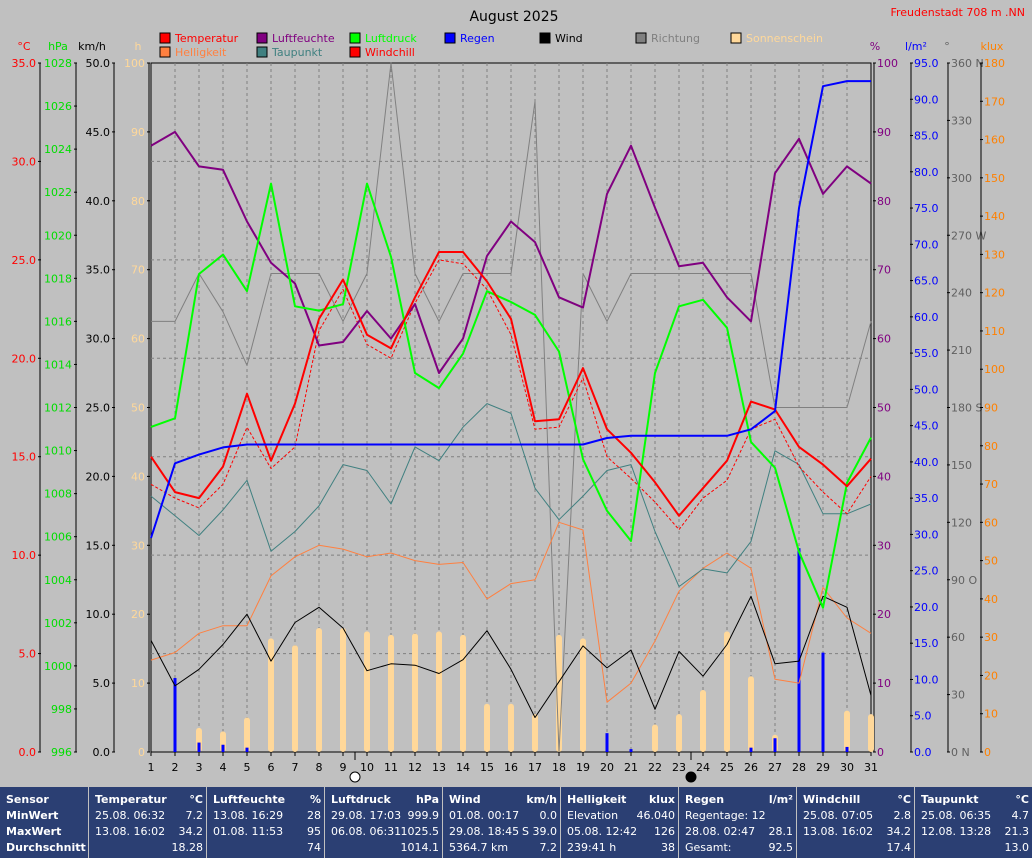  What do you see at coordinates (991, 446) in the screenshot?
I see `axis-tick-klux: 80` at bounding box center [991, 446].